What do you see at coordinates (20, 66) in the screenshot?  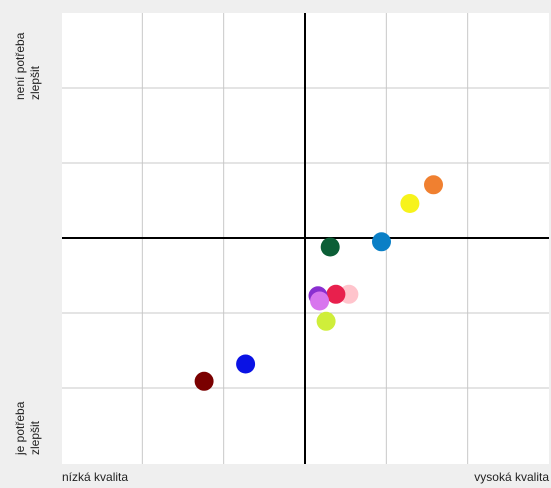 I see `y-axis-top-line-1: není potřeba` at bounding box center [20, 66].